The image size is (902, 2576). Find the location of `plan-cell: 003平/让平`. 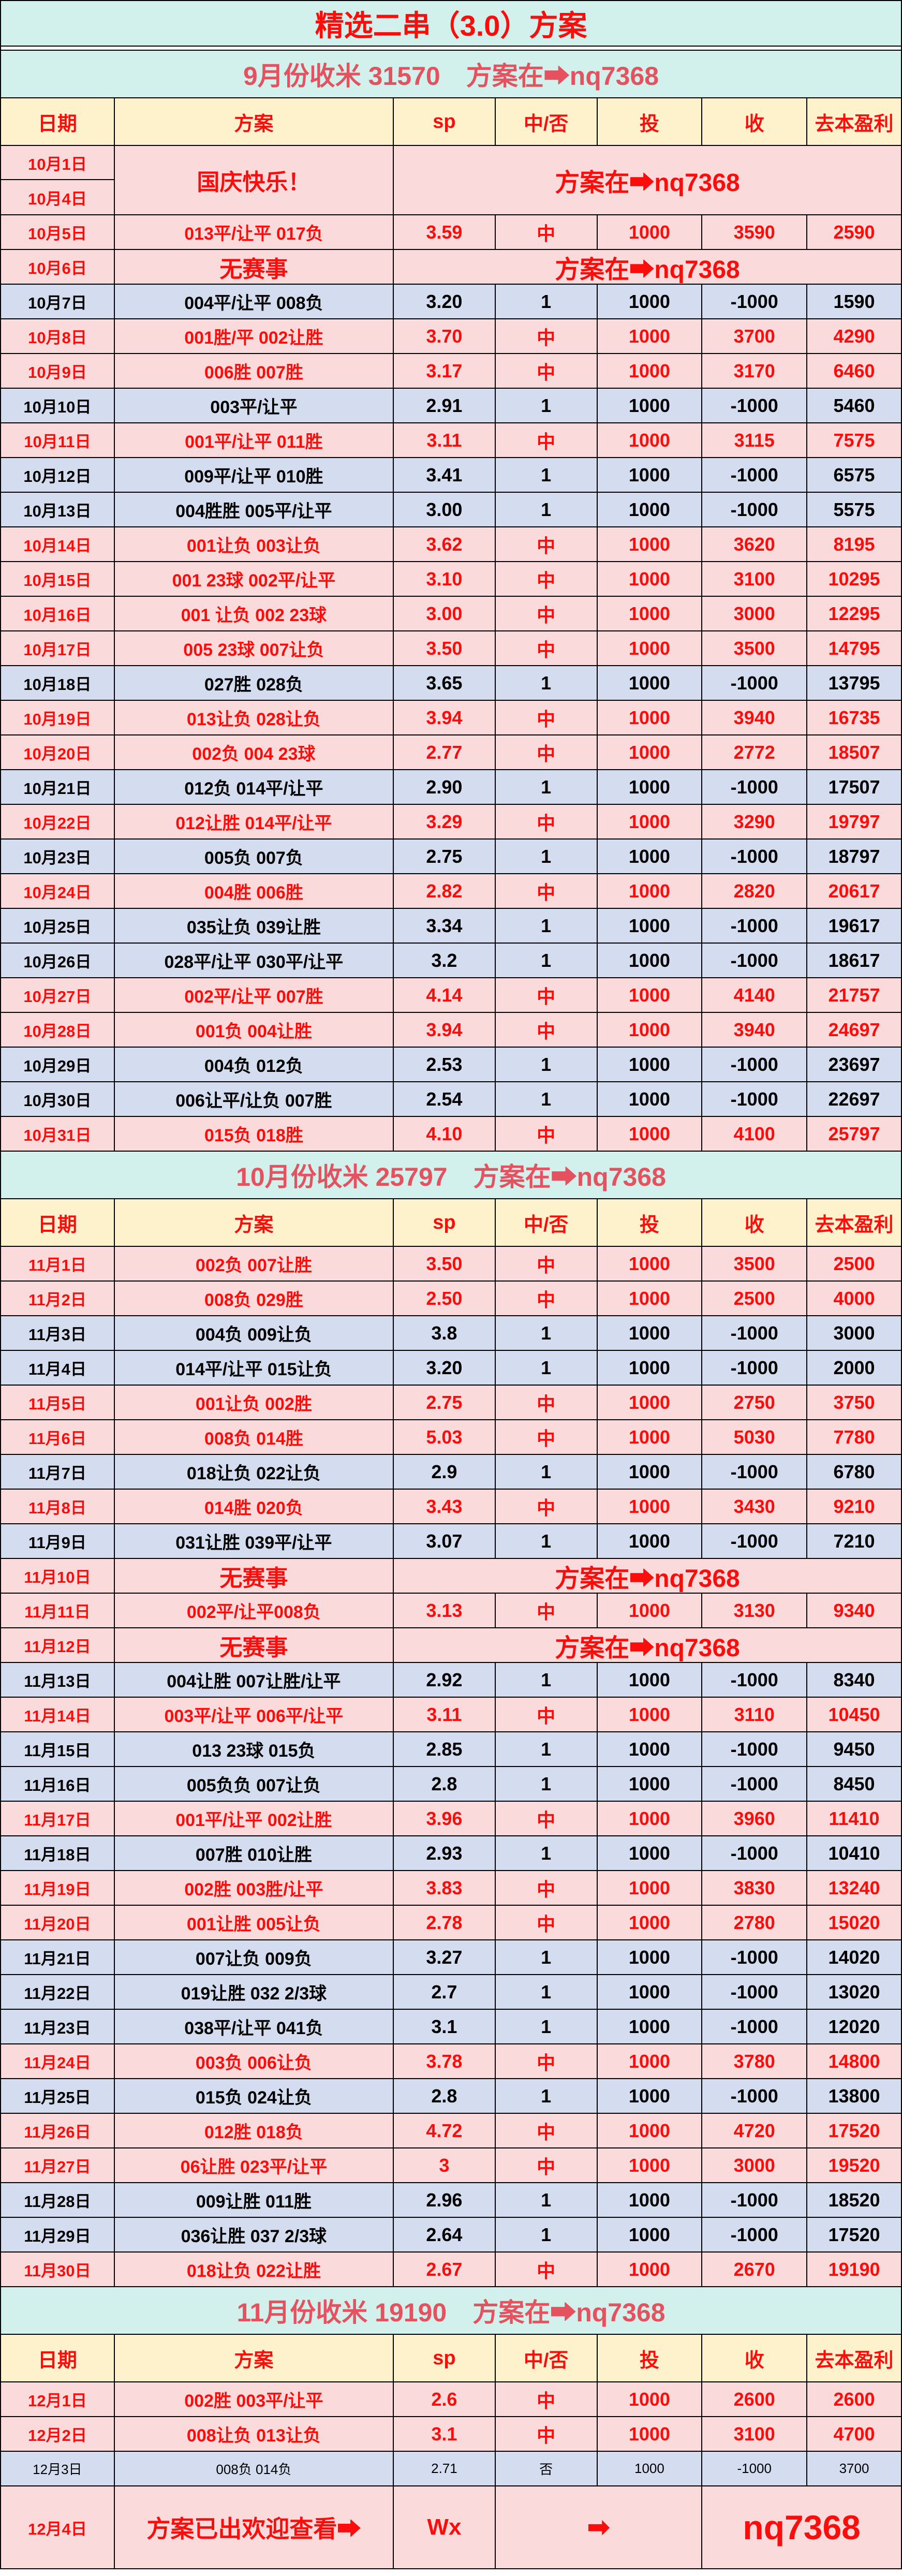

plan-cell: 003平/让平 is located at coordinates (254, 406).